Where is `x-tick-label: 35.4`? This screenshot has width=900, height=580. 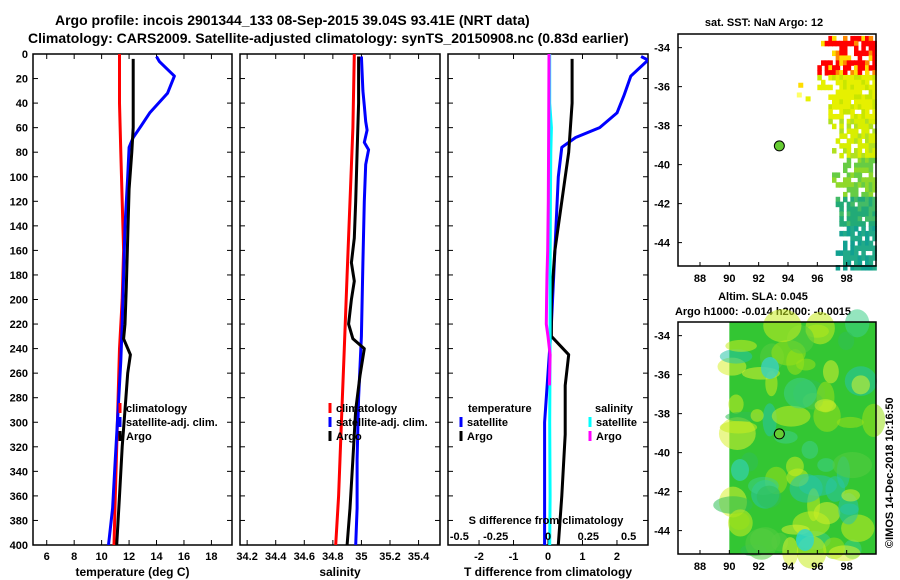 x-tick-label: 35.4 is located at coordinates (419, 557).